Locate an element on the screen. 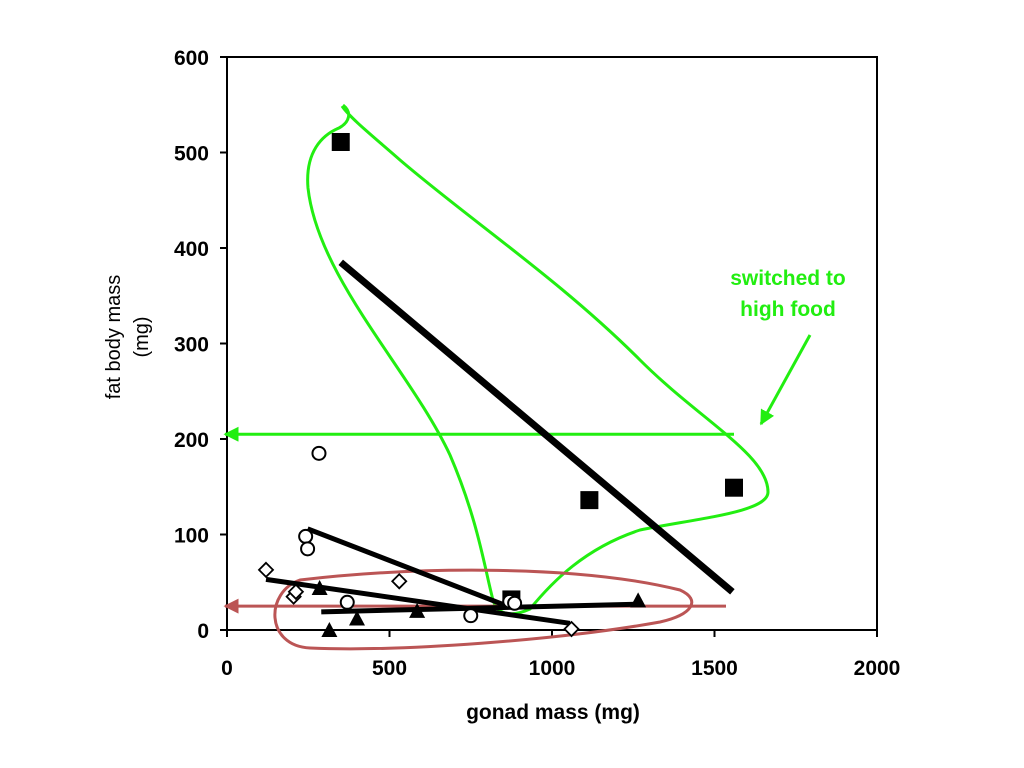 The height and width of the screenshot is (768, 1024). trendline-filled-triangle is located at coordinates (480, 608).